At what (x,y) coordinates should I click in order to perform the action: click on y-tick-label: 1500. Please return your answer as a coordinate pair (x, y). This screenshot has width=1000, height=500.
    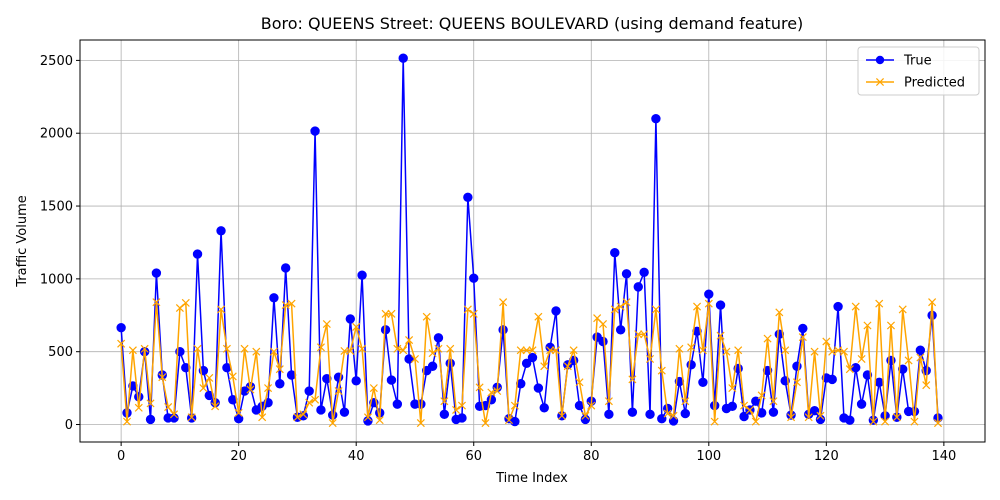
    Looking at the image, I should click on (56, 207).